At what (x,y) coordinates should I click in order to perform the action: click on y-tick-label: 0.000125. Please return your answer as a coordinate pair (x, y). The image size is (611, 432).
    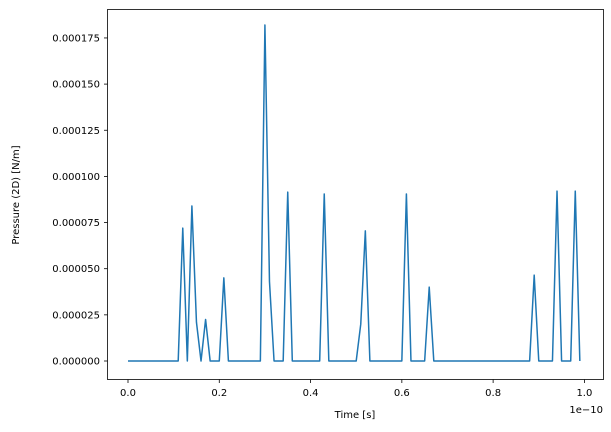
    Looking at the image, I should click on (76, 131).